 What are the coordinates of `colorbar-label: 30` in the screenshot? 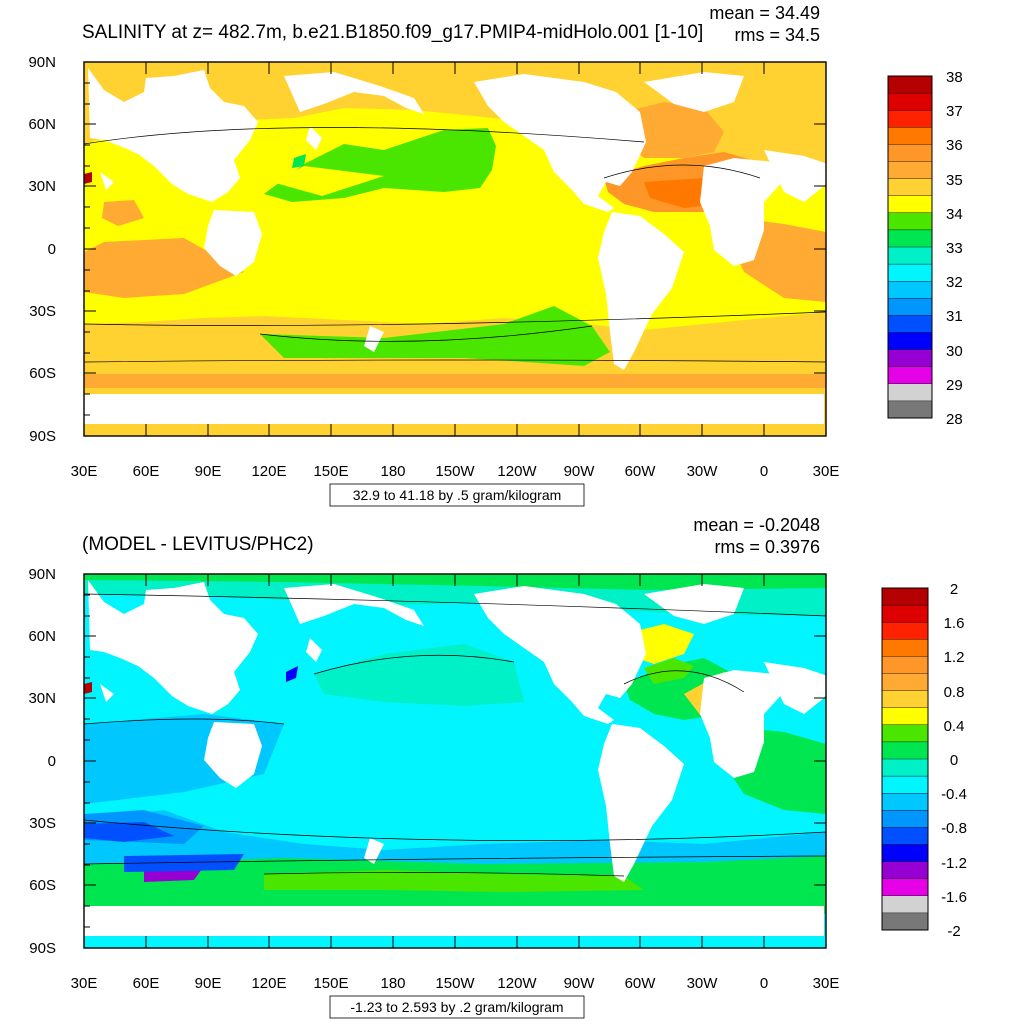 It's located at (954, 351).